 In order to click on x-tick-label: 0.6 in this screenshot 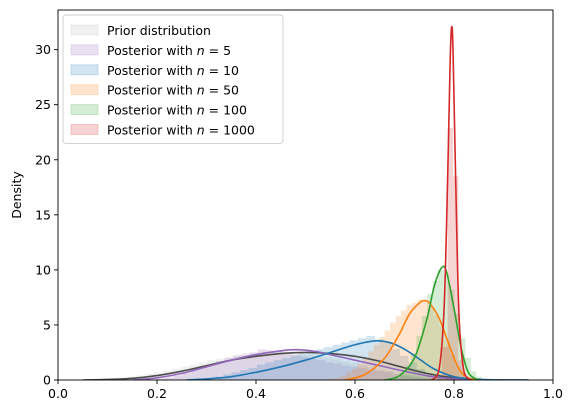, I will do `click(355, 393)`.